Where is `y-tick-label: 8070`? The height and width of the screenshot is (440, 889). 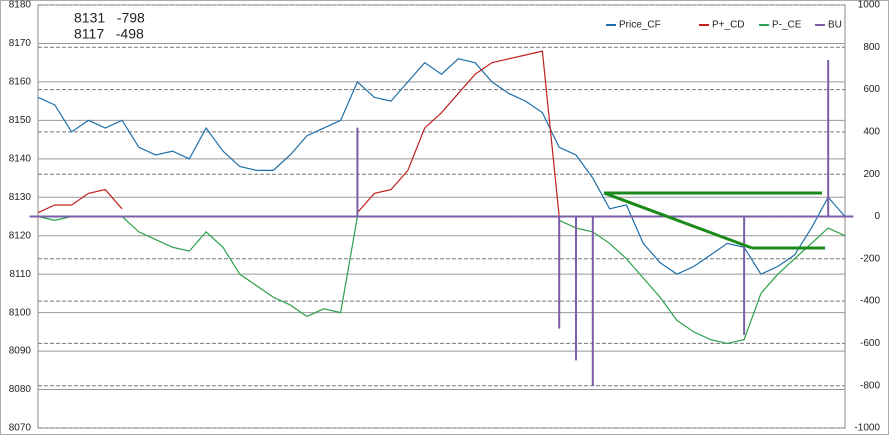 y-tick-label: 8070 is located at coordinates (20, 428).